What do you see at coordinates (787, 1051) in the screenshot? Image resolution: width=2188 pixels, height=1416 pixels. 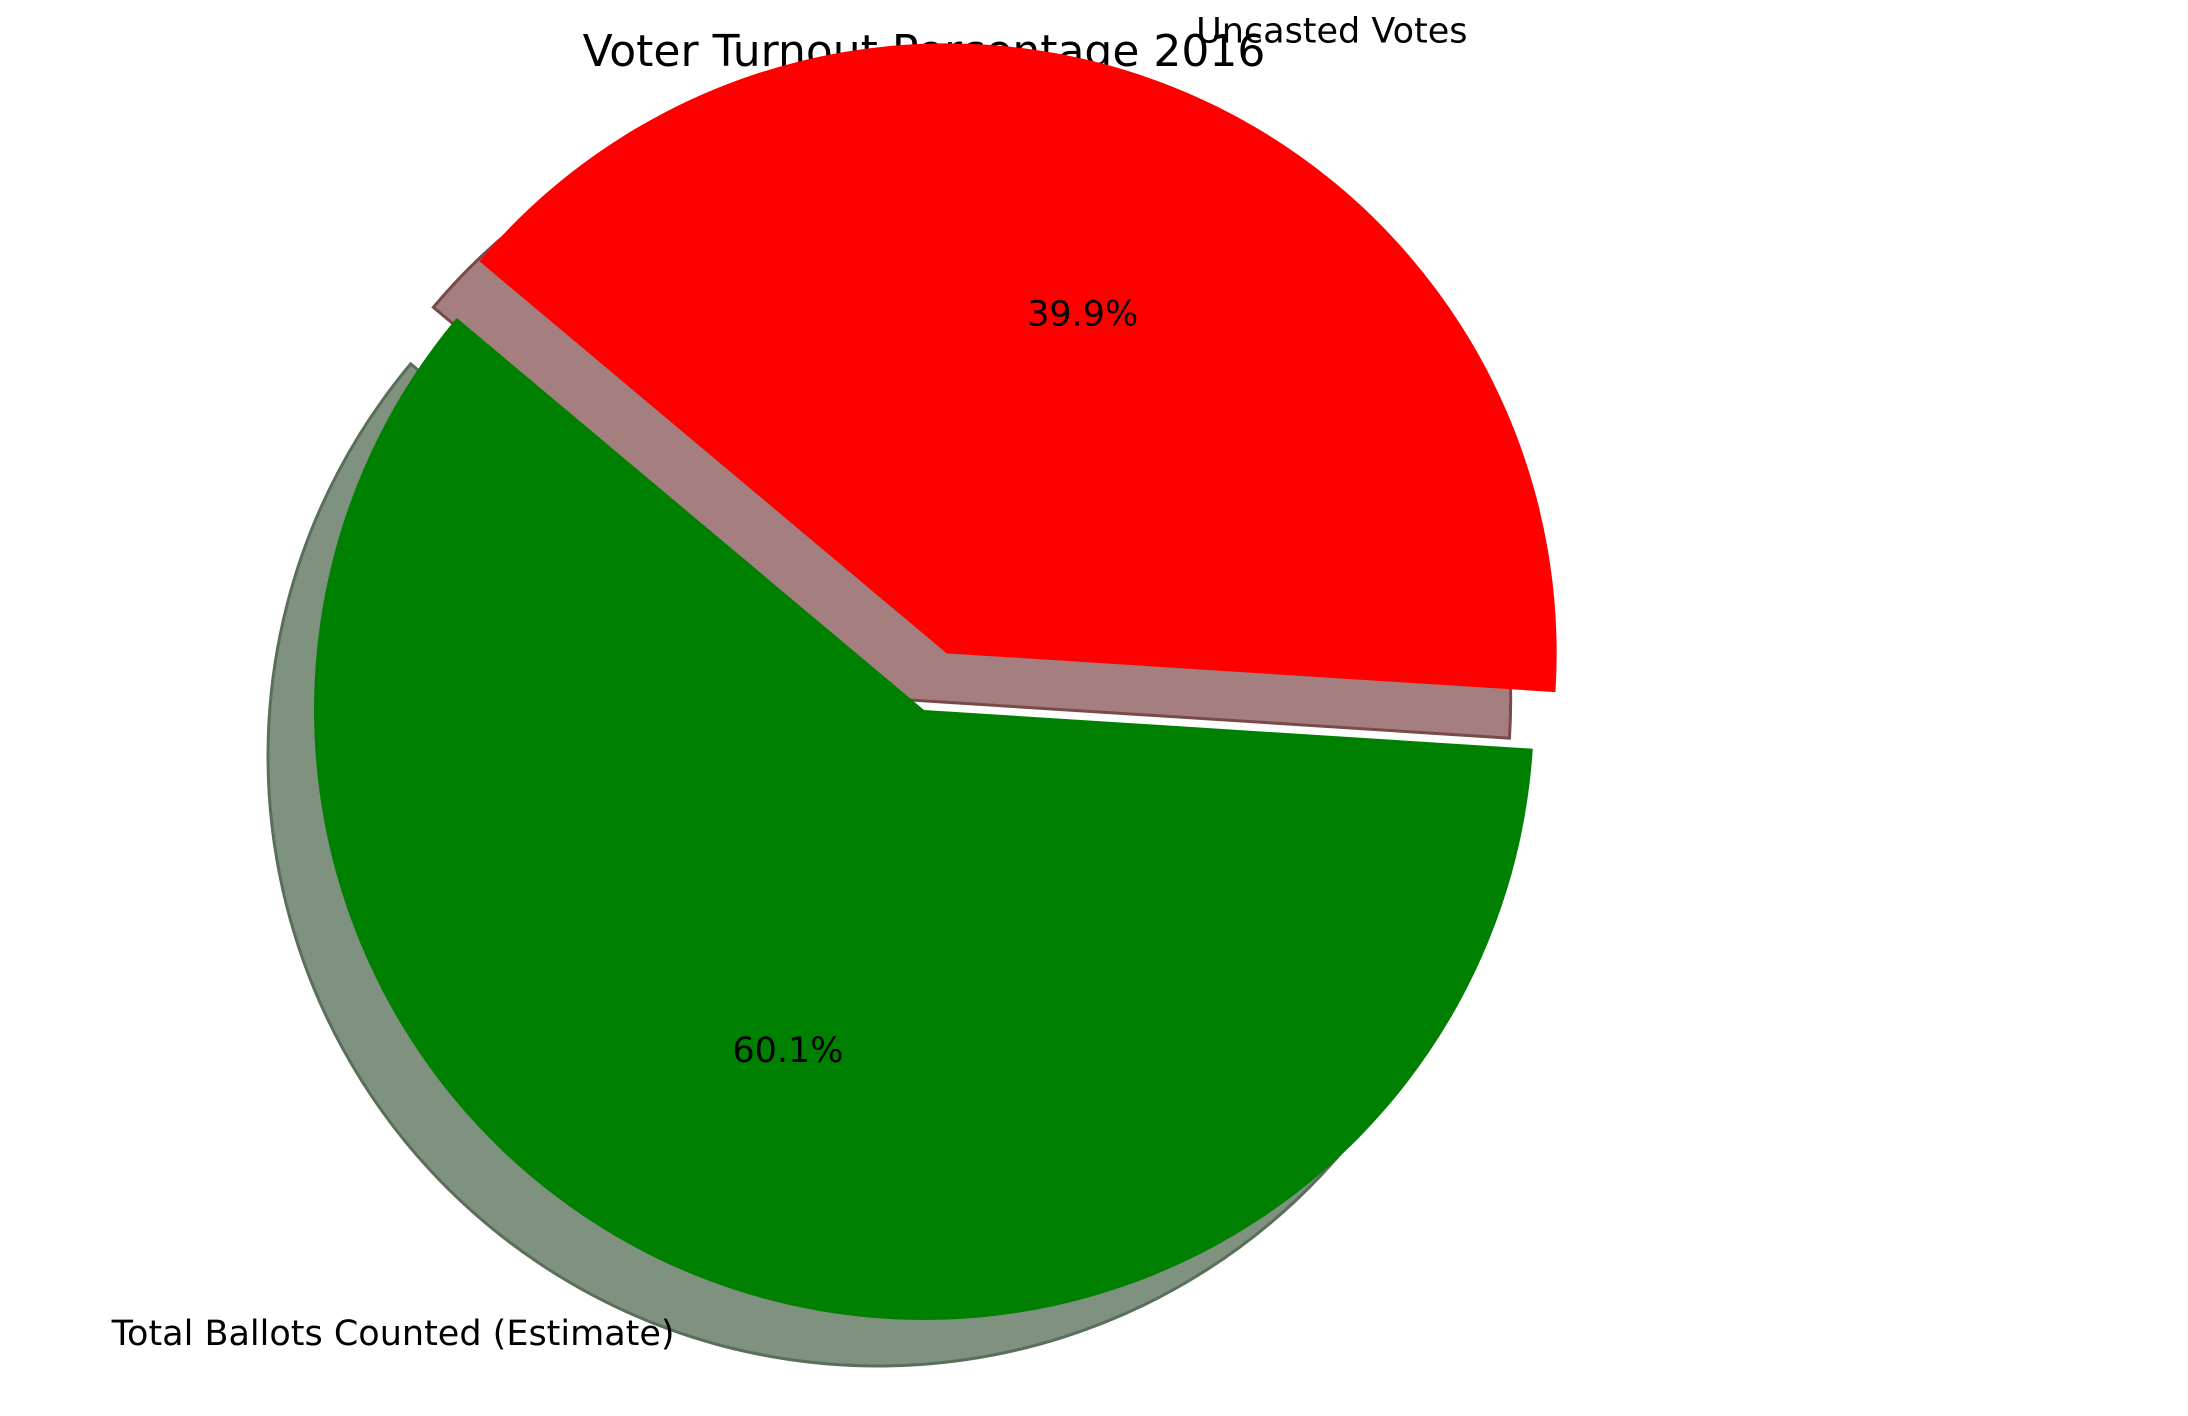 I see `slice-total-ballots-percent-label: 60.1%` at bounding box center [787, 1051].